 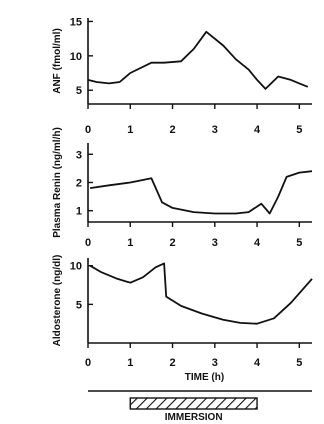 What do you see at coordinates (88, 130) in the screenshot?
I see `x-tick-label-anf: 0` at bounding box center [88, 130].